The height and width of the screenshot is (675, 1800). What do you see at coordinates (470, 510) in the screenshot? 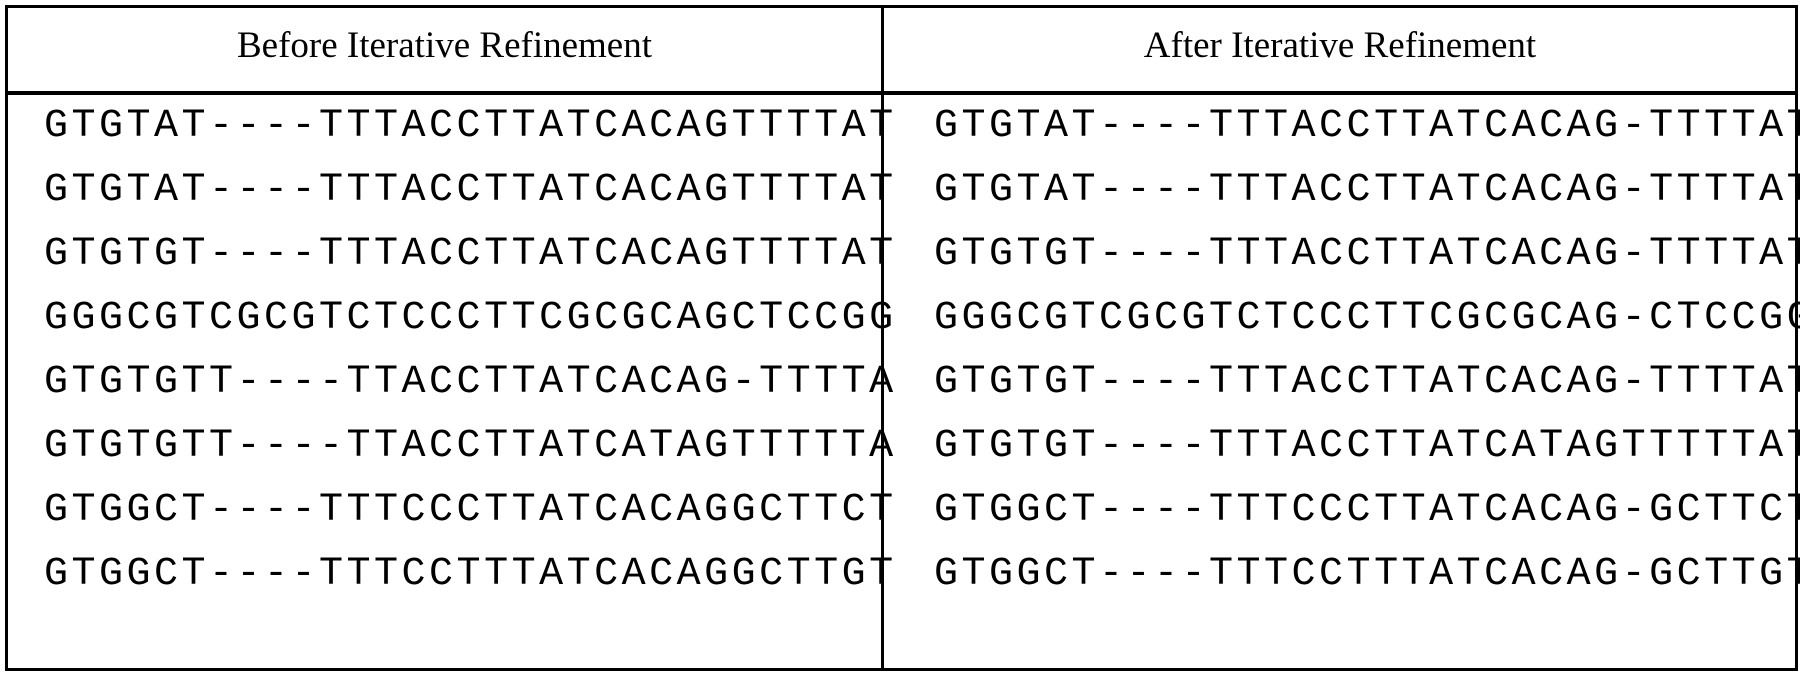
I see `sequence-row: GTGGCT----TTTCCCTTATCACAGGCTTCT` at bounding box center [470, 510].